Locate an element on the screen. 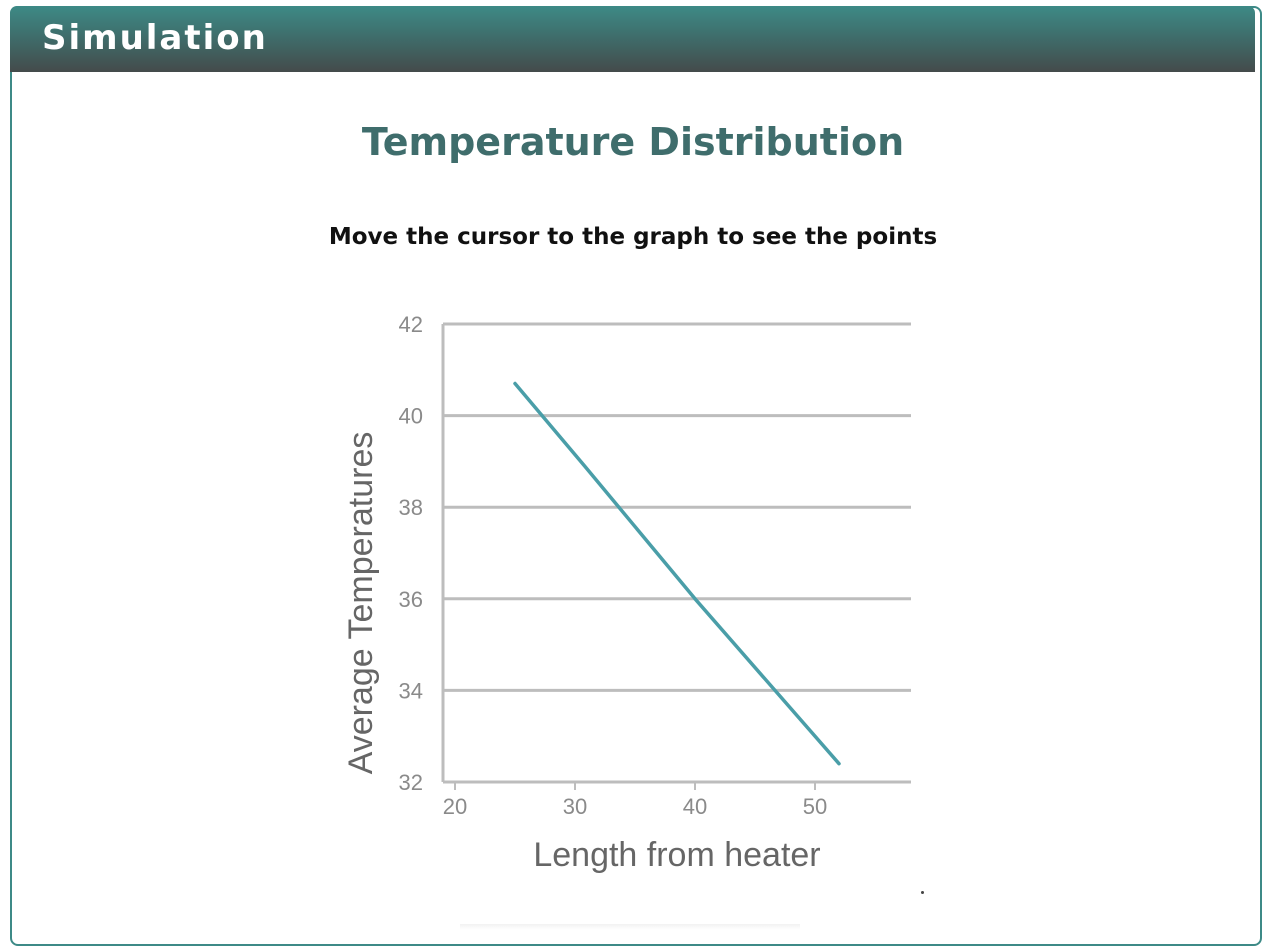 The height and width of the screenshot is (946, 1266). y-tick-label-38: 38 is located at coordinates (411, 507).